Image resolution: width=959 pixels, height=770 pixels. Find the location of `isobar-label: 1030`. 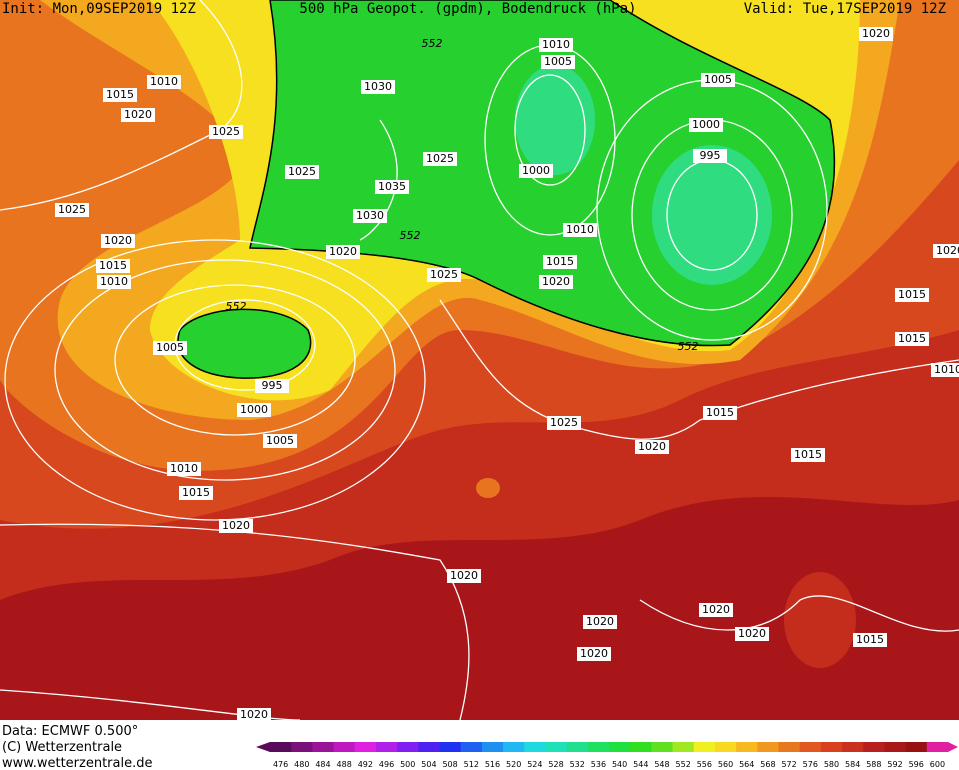

isobar-label: 1030 is located at coordinates (378, 86).